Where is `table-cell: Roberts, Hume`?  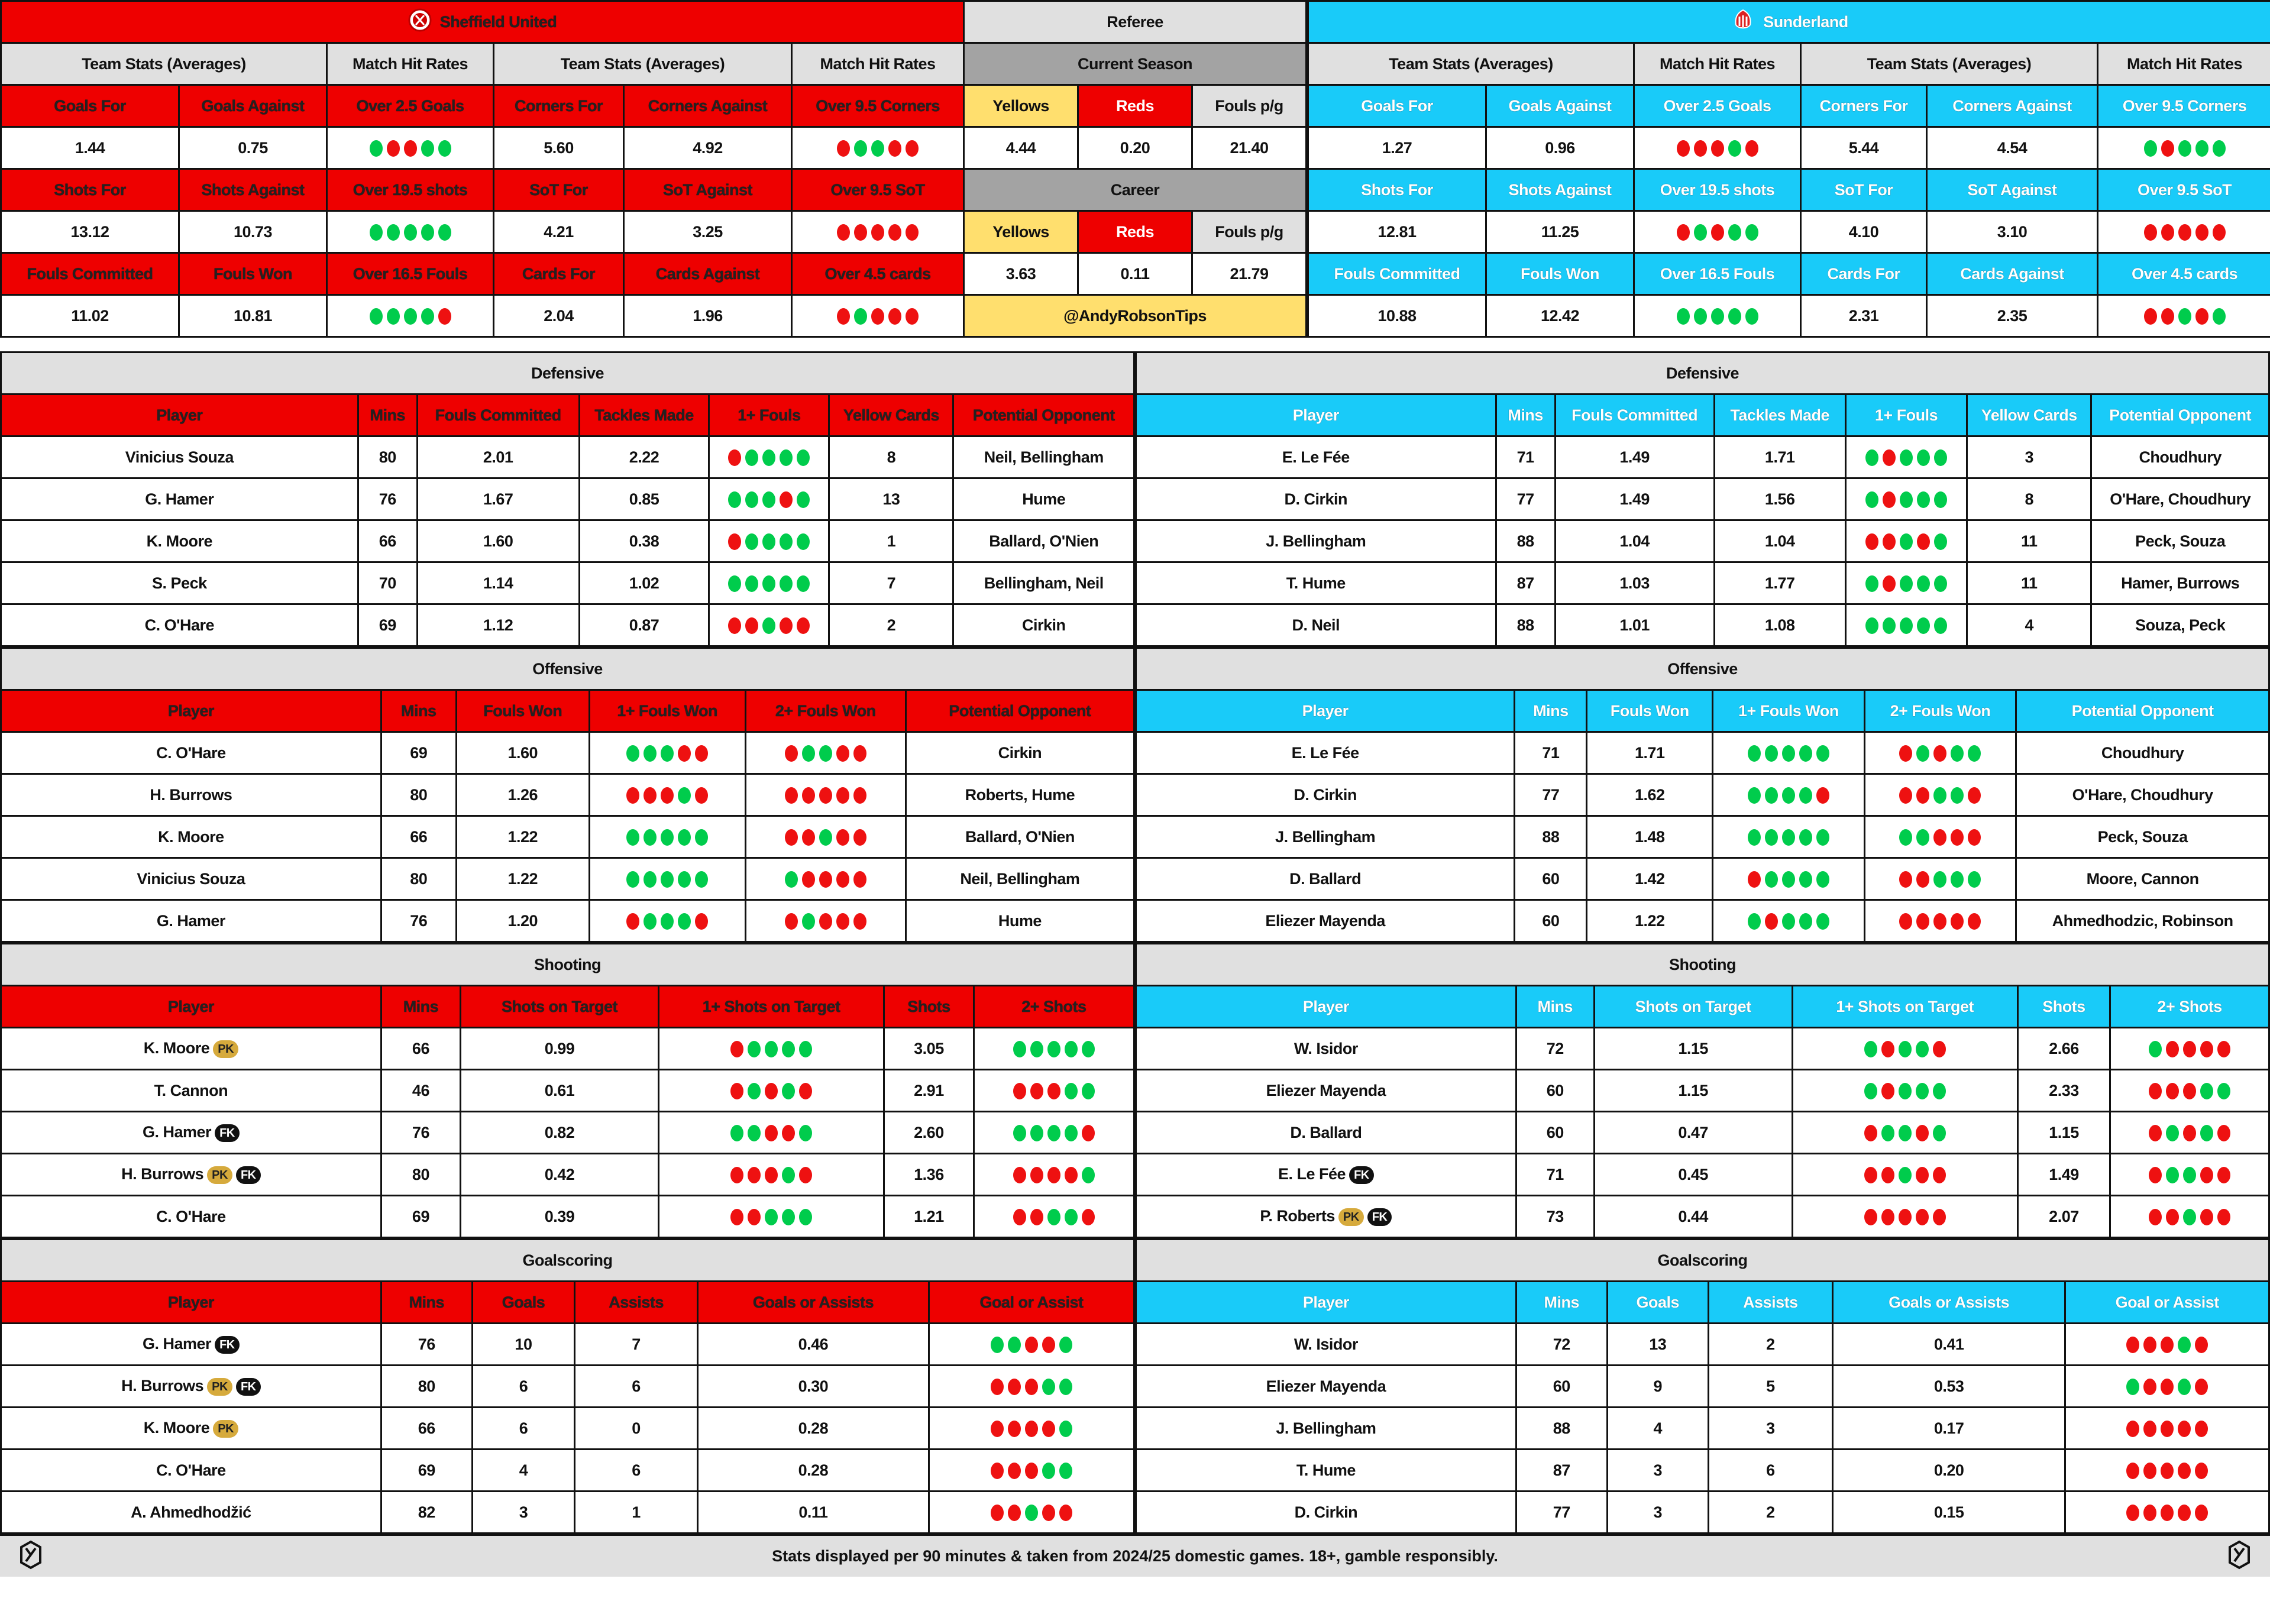
table-cell: Roberts, Hume is located at coordinates (1020, 795).